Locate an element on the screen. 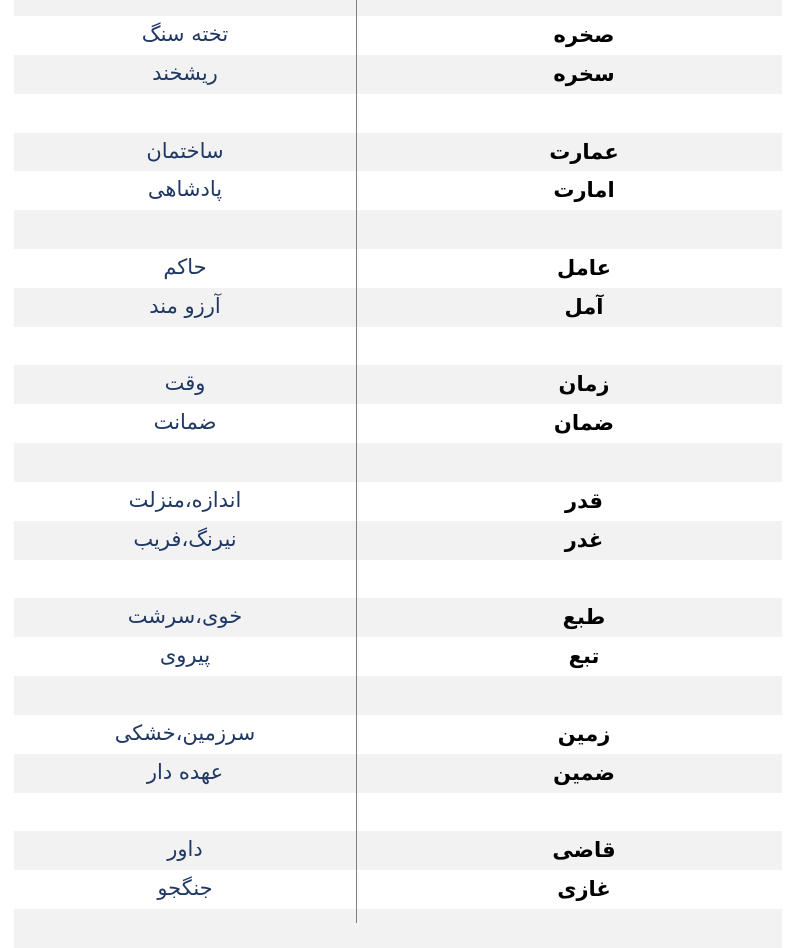 This screenshot has width=800, height=948. table-row: اندازه،منزلت قدر is located at coordinates (398, 501).